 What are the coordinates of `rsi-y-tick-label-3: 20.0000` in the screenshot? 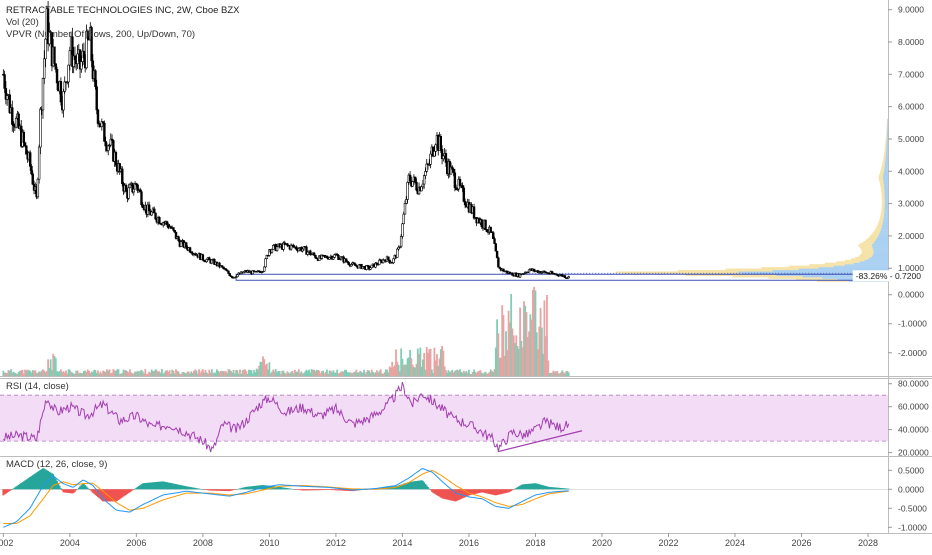 It's located at (913, 453).